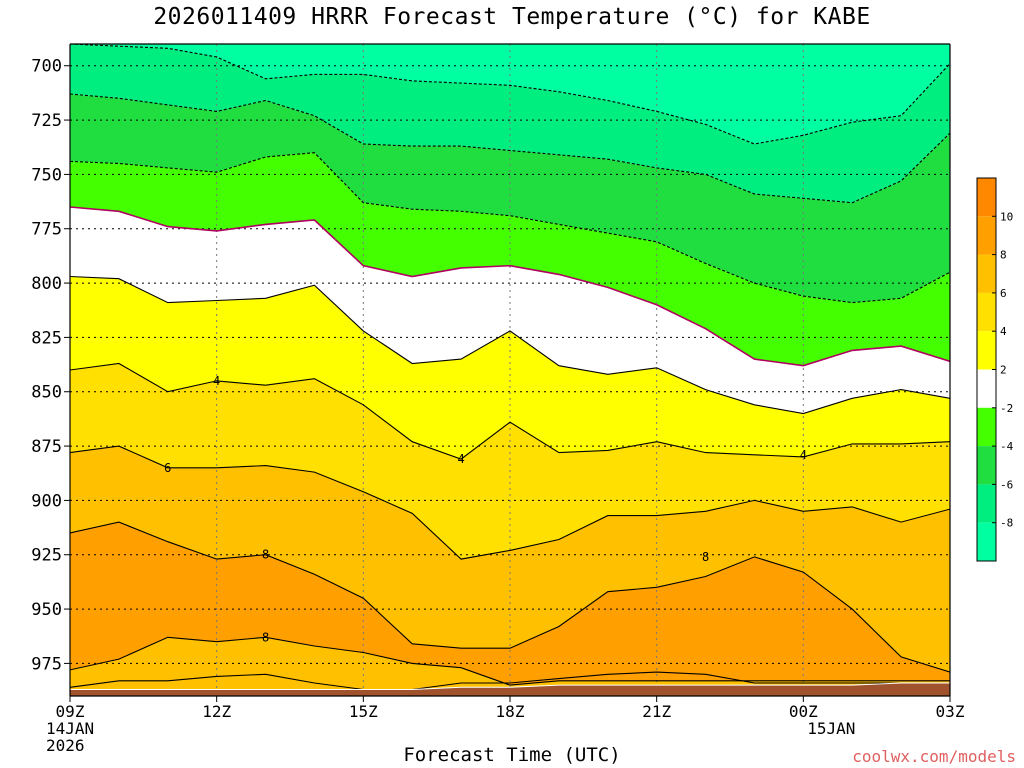 This screenshot has height=768, width=1024. What do you see at coordinates (656, 711) in the screenshot?
I see `x-tick-label: 21Z` at bounding box center [656, 711].